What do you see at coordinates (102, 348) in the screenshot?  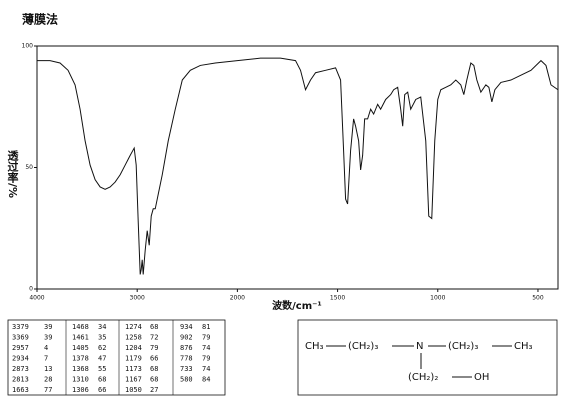 I see `table-cell: 62` at bounding box center [102, 348].